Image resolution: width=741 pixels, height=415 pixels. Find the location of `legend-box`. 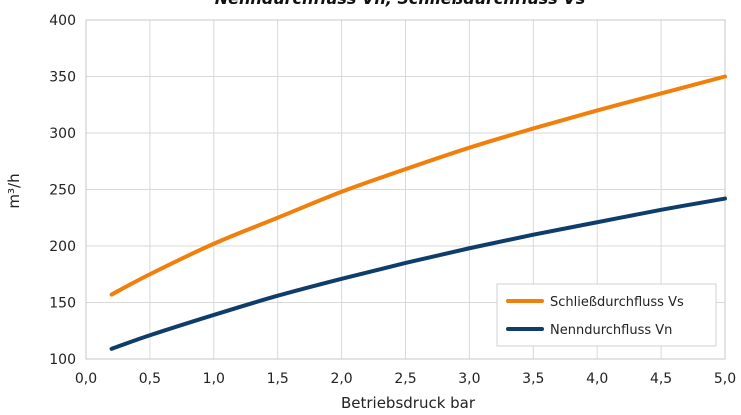

legend-box is located at coordinates (606, 315).